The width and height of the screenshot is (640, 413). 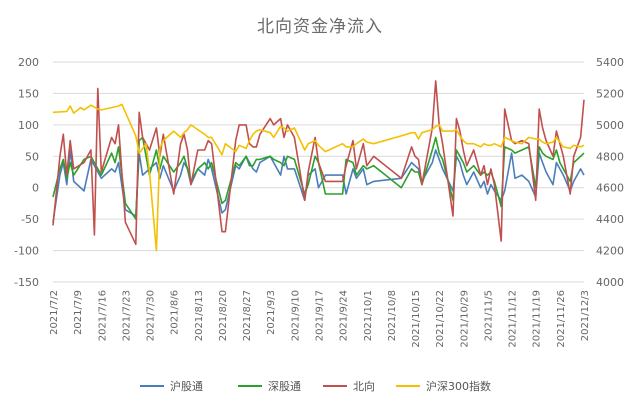 I want to click on y2-tick-label: 5400, so click(x=610, y=62).